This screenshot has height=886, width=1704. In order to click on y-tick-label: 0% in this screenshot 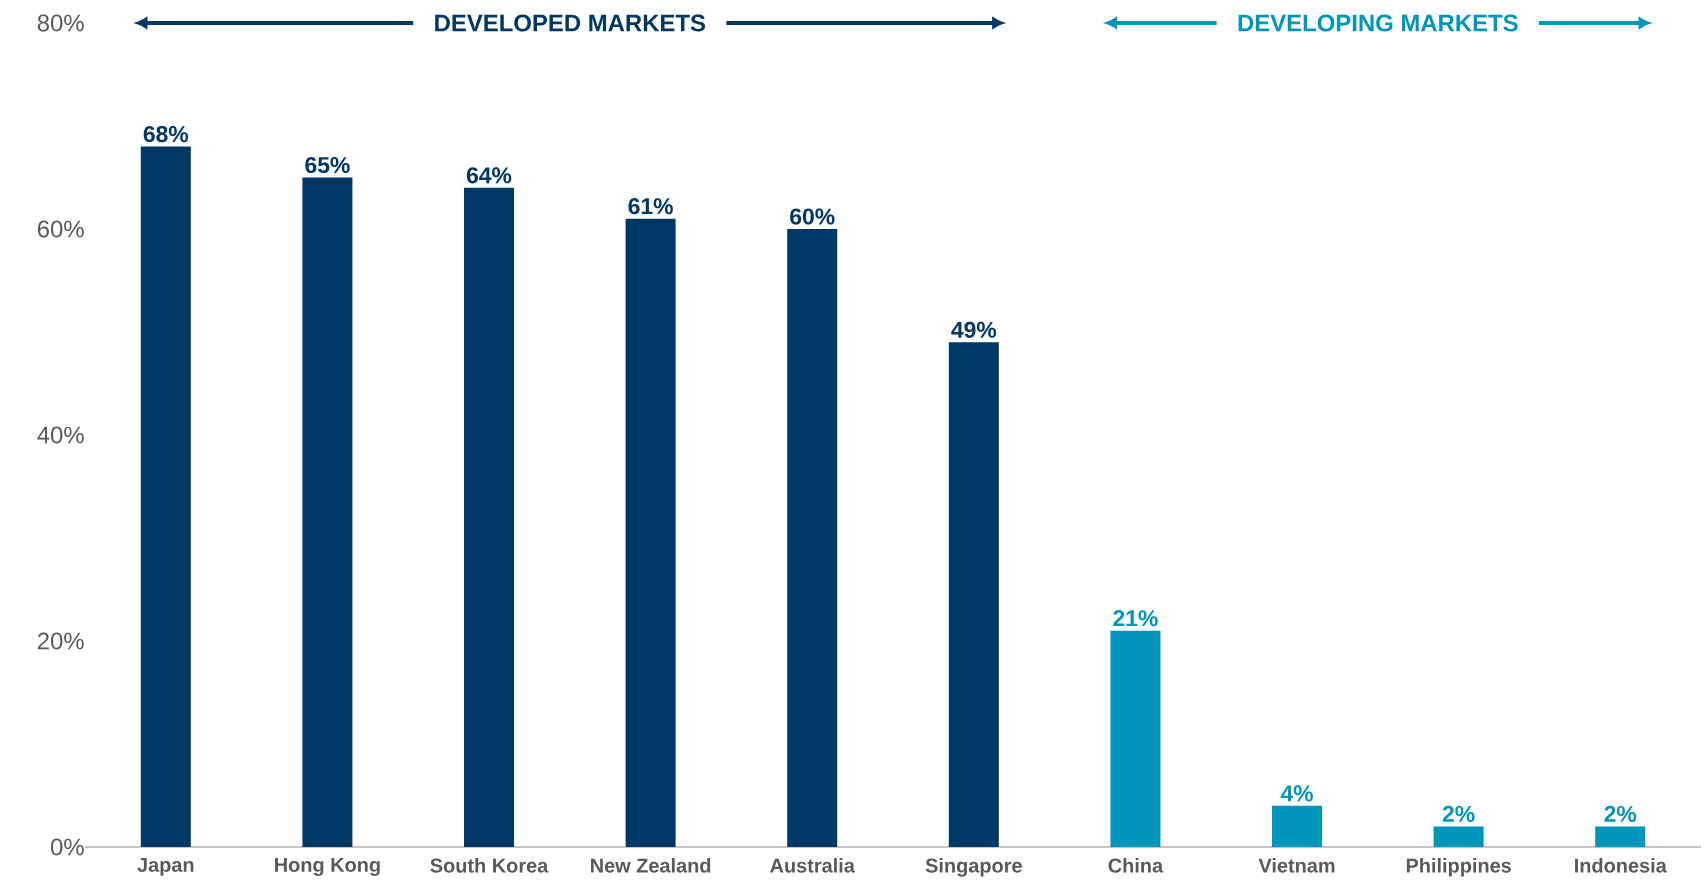, I will do `click(67, 847)`.